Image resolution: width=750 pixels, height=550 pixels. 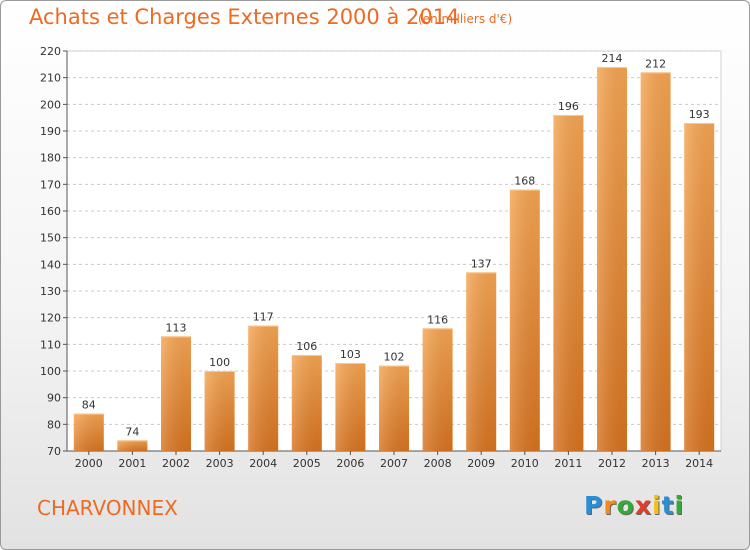 What do you see at coordinates (568, 106) in the screenshot?
I see `data-label: 196` at bounding box center [568, 106].